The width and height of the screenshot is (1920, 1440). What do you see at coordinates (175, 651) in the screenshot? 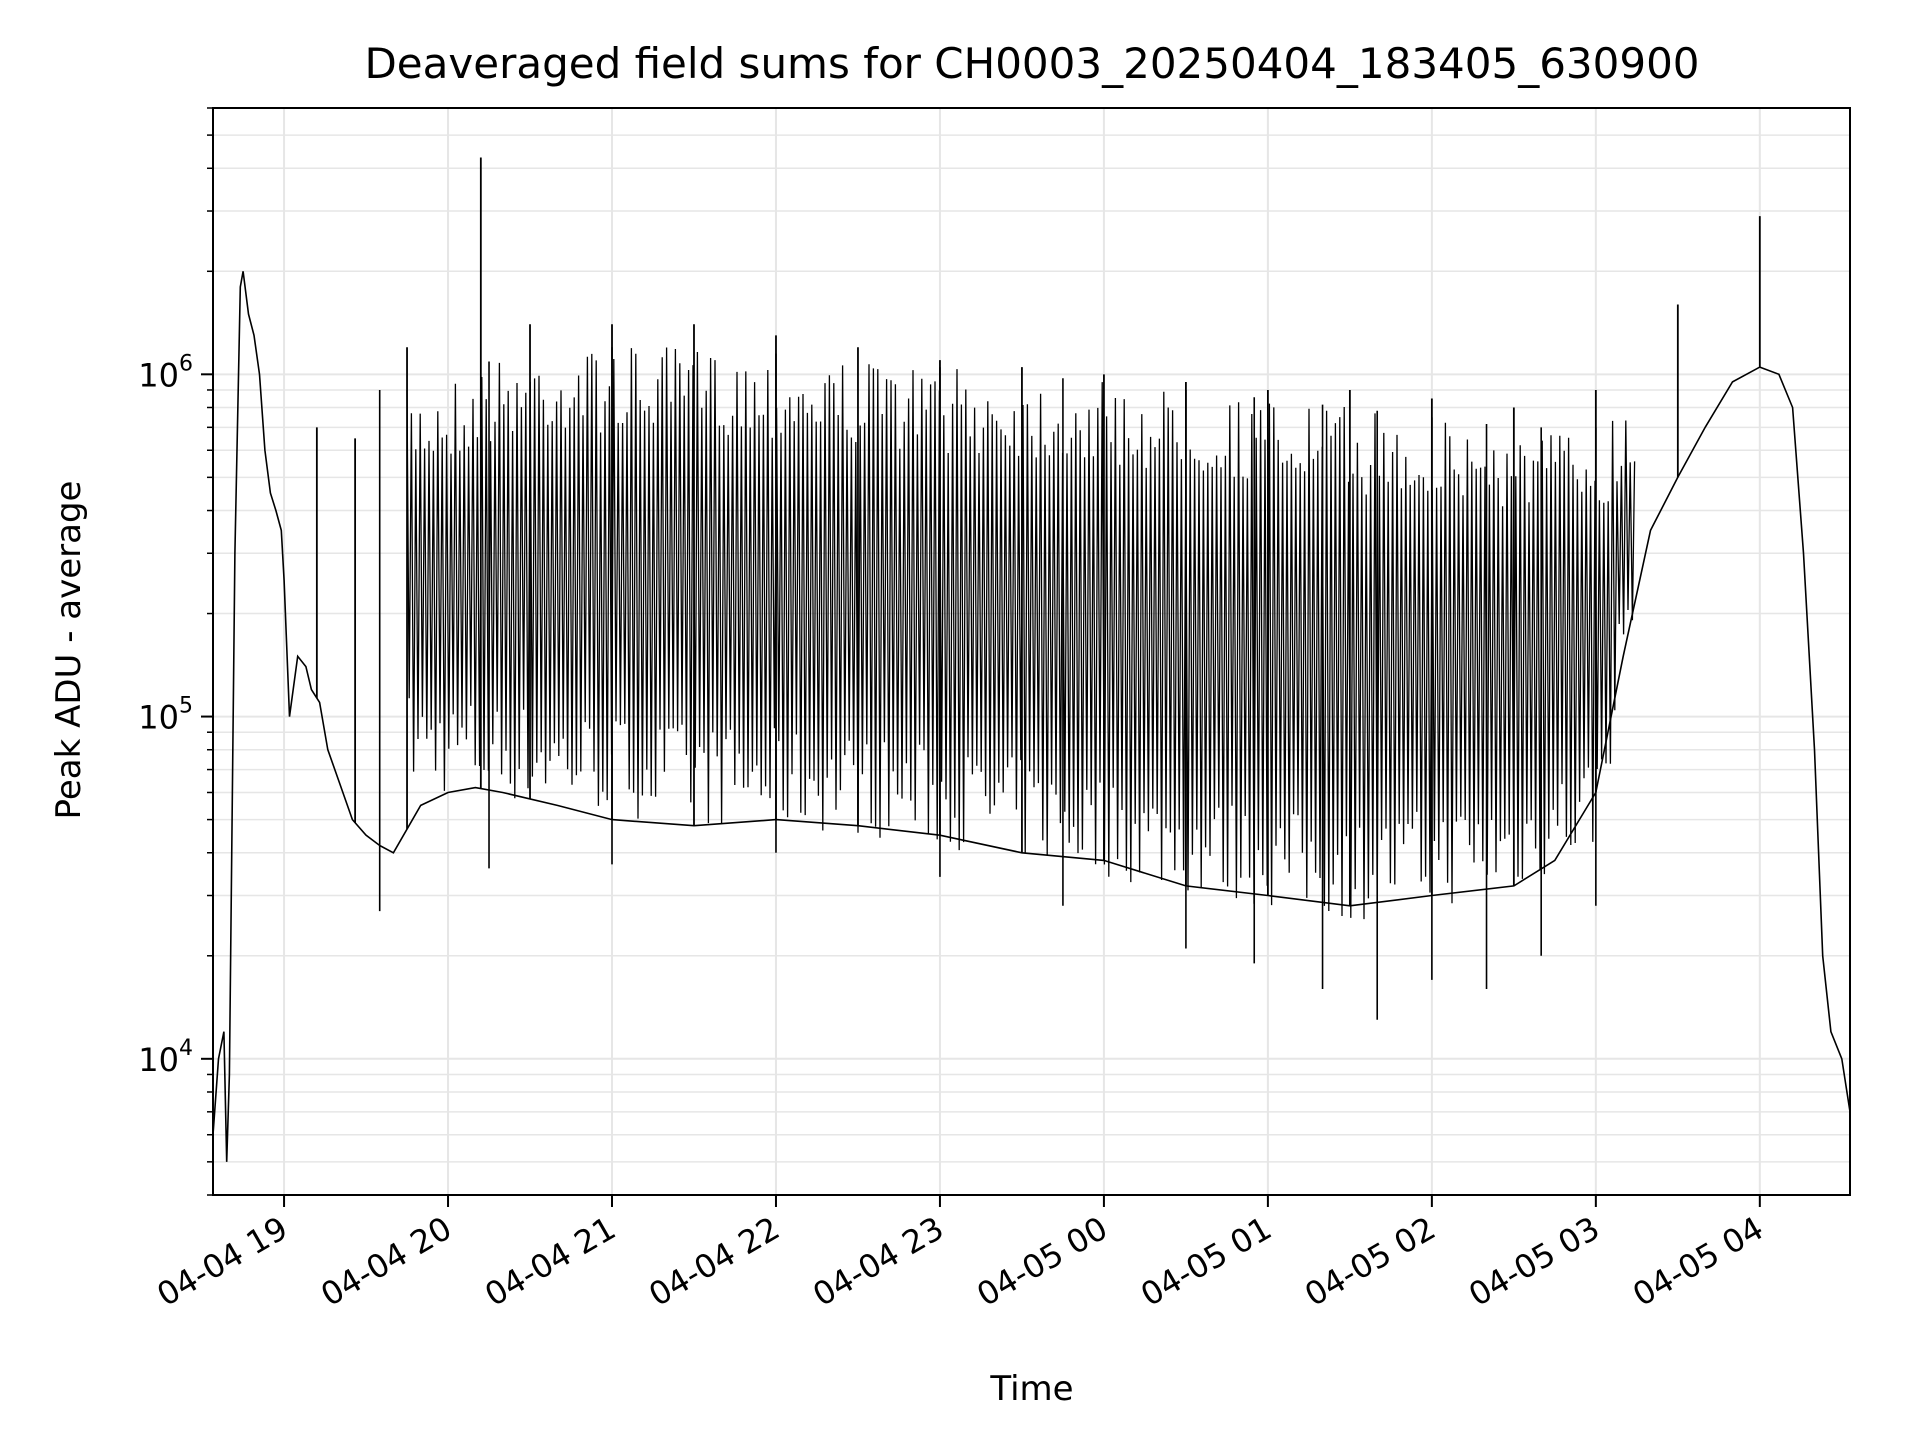
I see `y-axis-ticks: 10⁴ 10⁵ 10⁶` at bounding box center [175, 651].